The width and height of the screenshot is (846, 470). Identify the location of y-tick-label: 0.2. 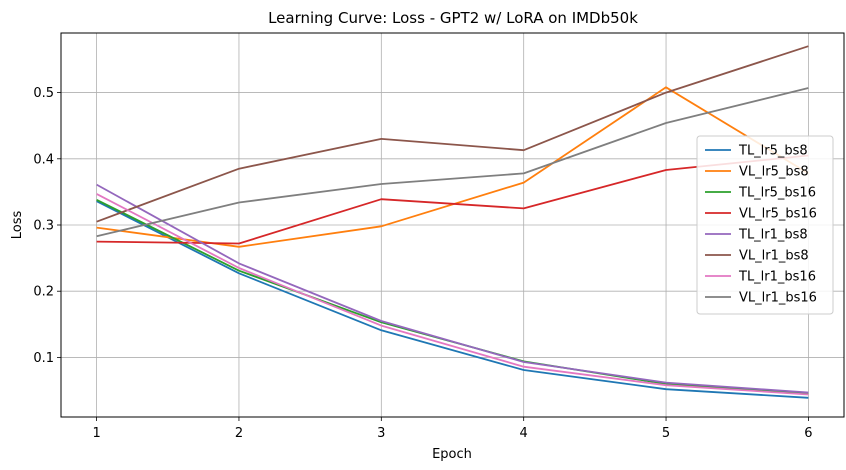
(43, 292).